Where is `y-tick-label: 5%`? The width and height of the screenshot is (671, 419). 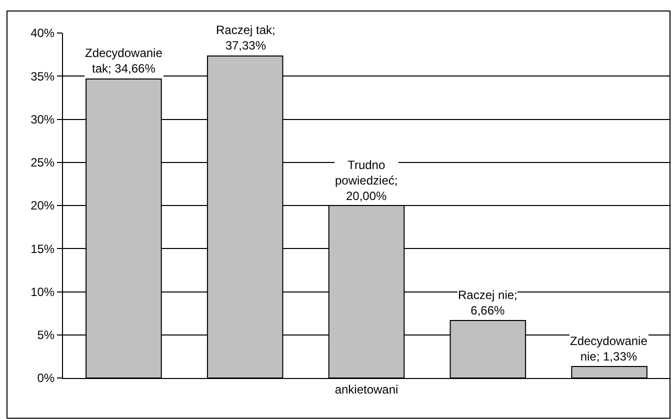 y-tick-label: 5% is located at coordinates (46, 335).